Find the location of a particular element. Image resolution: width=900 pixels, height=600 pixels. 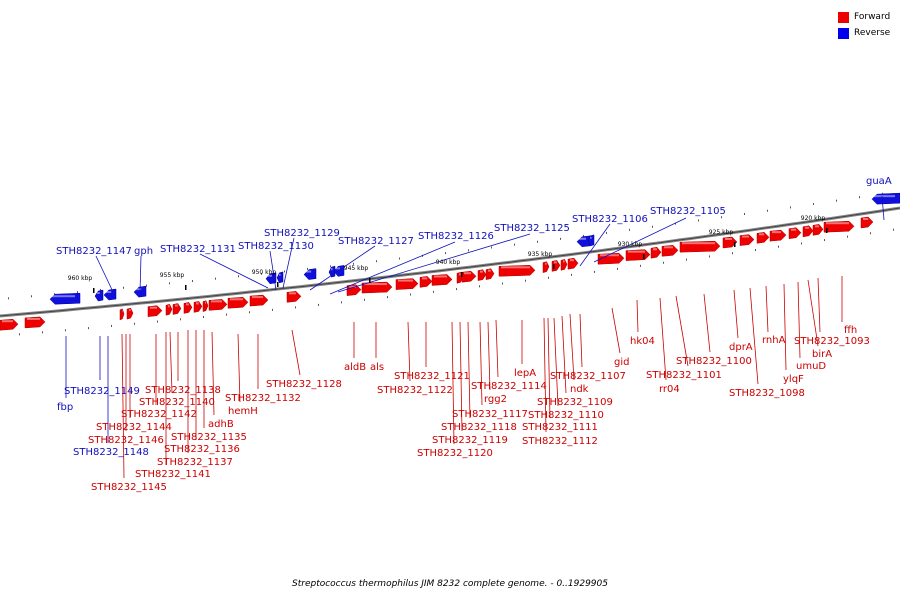

forward-gene-label: STH8232_1141 is located at coordinates (173, 474).